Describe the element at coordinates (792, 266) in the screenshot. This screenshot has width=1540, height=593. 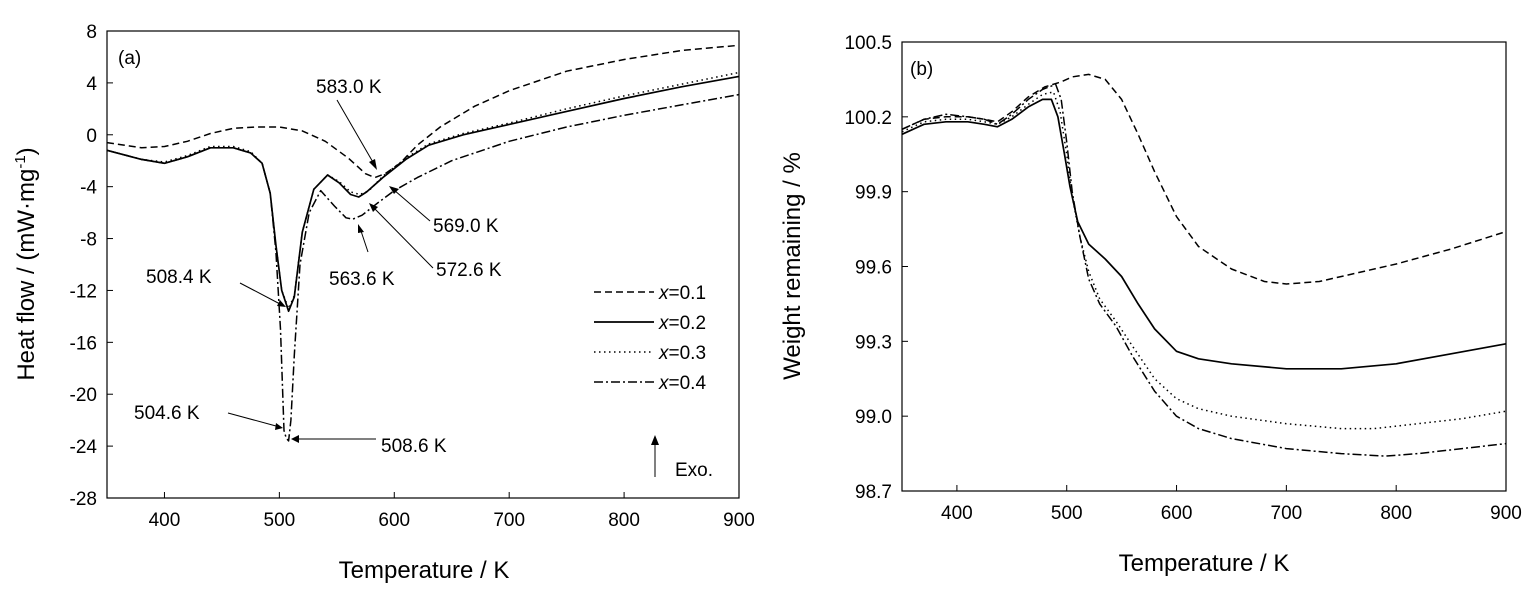
I see `chart-b-y-axis-label: Weight remaining / %` at that location.